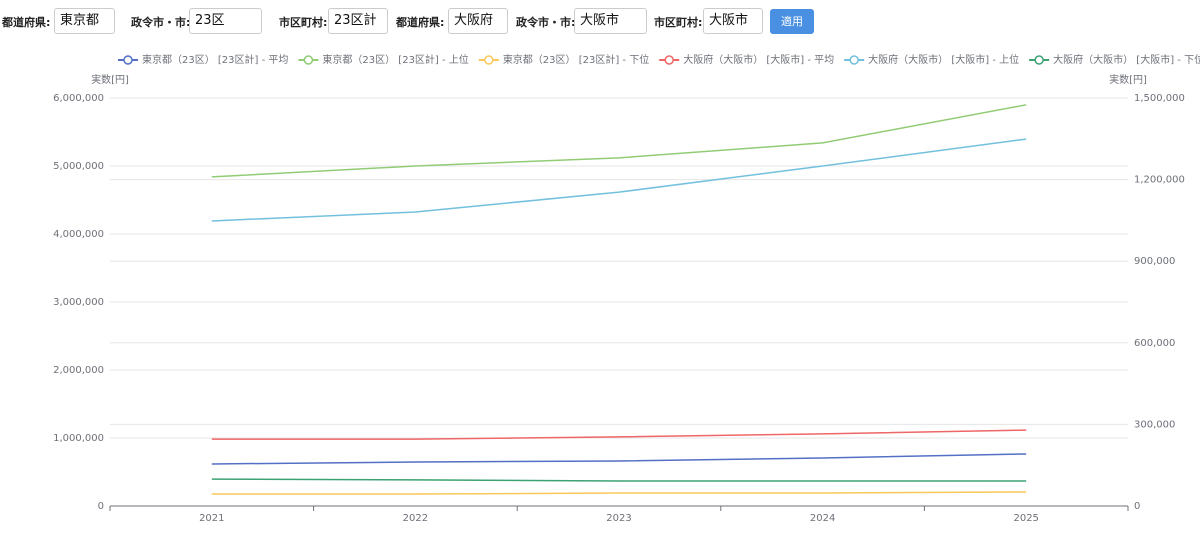 The image size is (1200, 536). Describe the element at coordinates (1159, 98) in the screenshot. I see `y2-tick-label: 1,500,000` at that location.